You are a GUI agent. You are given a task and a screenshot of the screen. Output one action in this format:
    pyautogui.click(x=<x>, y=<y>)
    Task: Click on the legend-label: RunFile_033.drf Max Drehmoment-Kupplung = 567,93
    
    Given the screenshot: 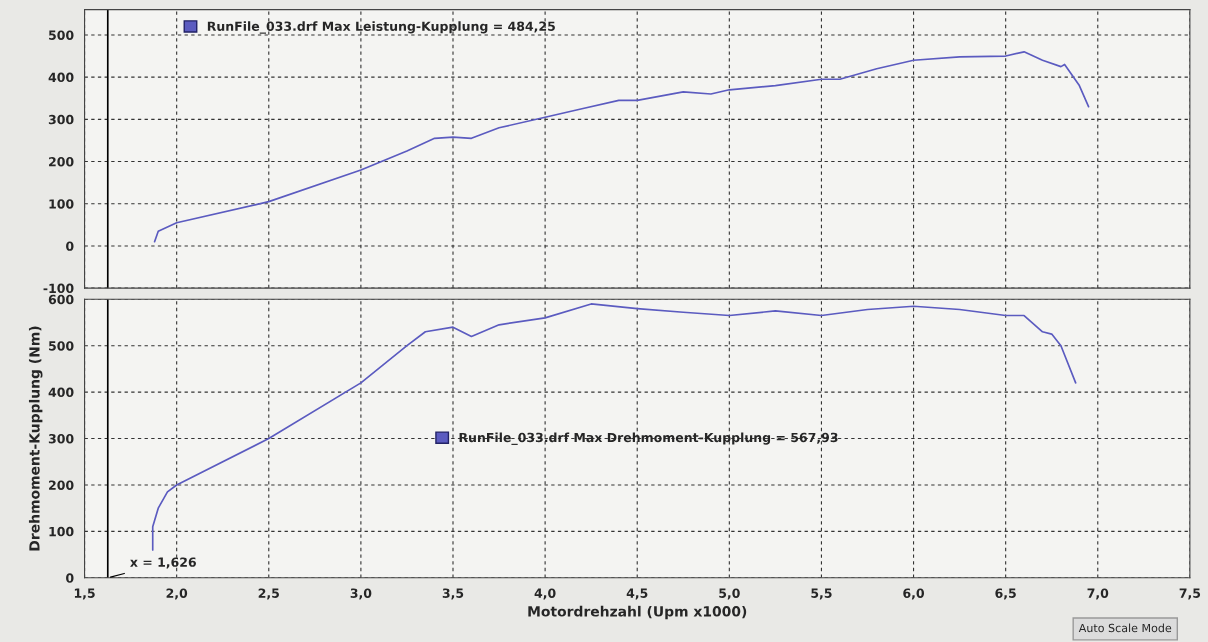 What is the action you would take?
    pyautogui.click(x=648, y=438)
    